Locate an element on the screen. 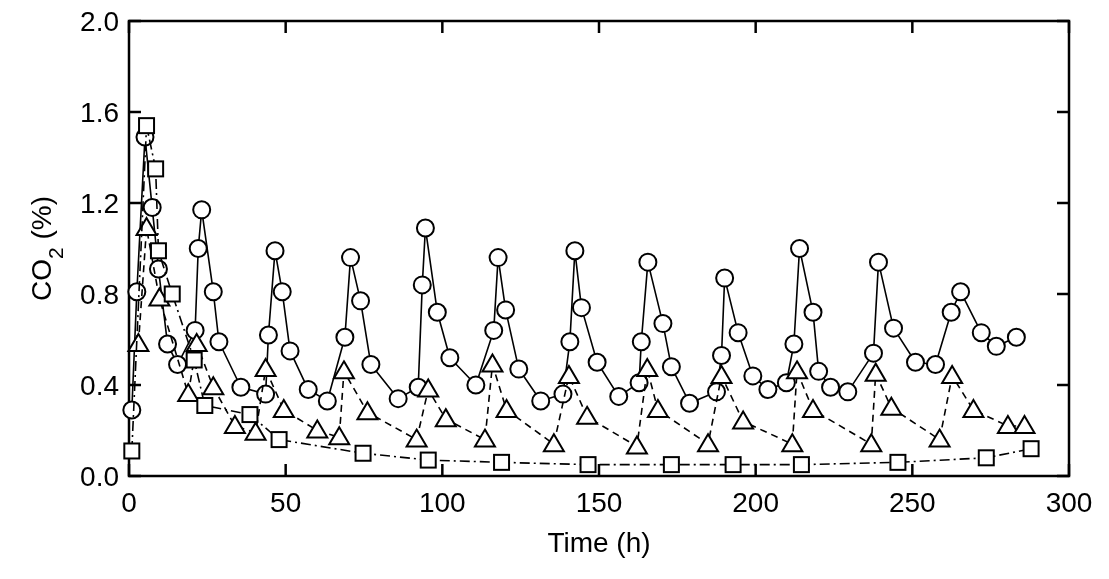 Image resolution: width=1109 pixels, height=579 pixels. y-tick-label: 0.4 is located at coordinates (99, 385).